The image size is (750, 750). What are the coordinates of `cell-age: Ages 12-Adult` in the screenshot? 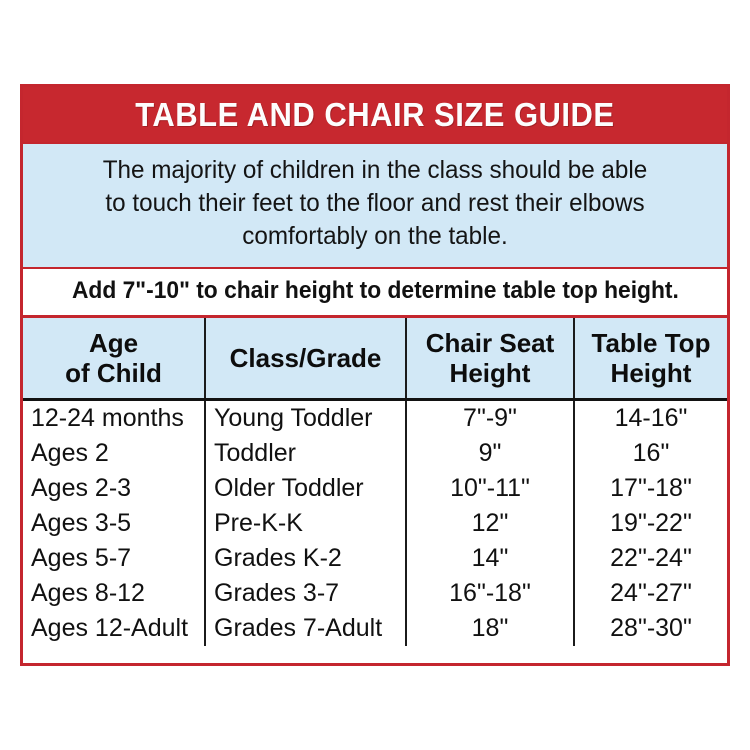 It's located at (114, 628).